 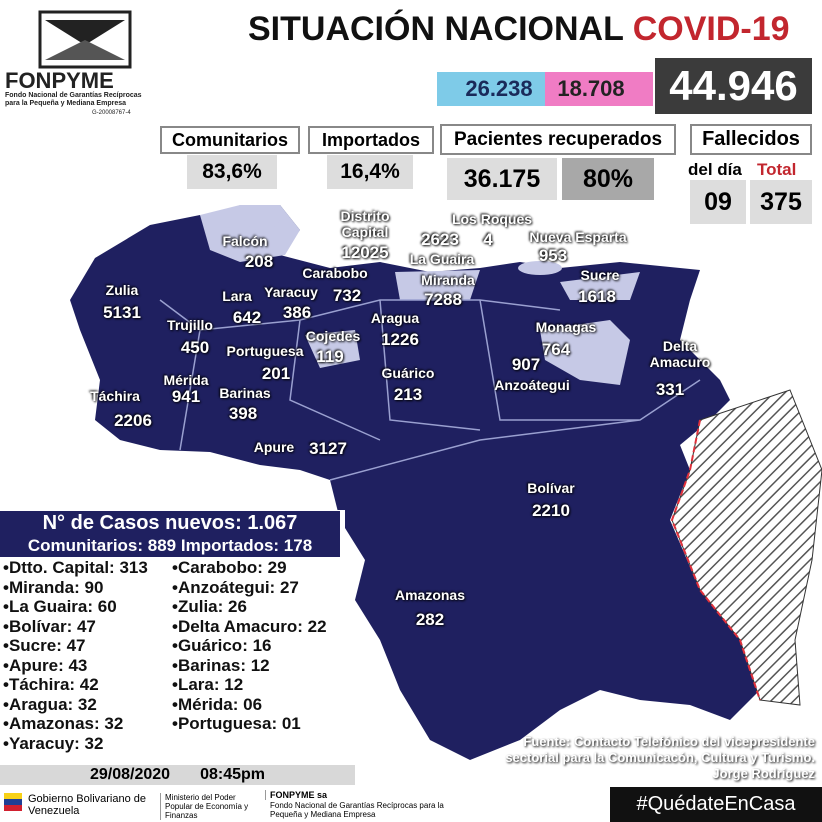 I want to click on region-cases: 5131, so click(x=122, y=312).